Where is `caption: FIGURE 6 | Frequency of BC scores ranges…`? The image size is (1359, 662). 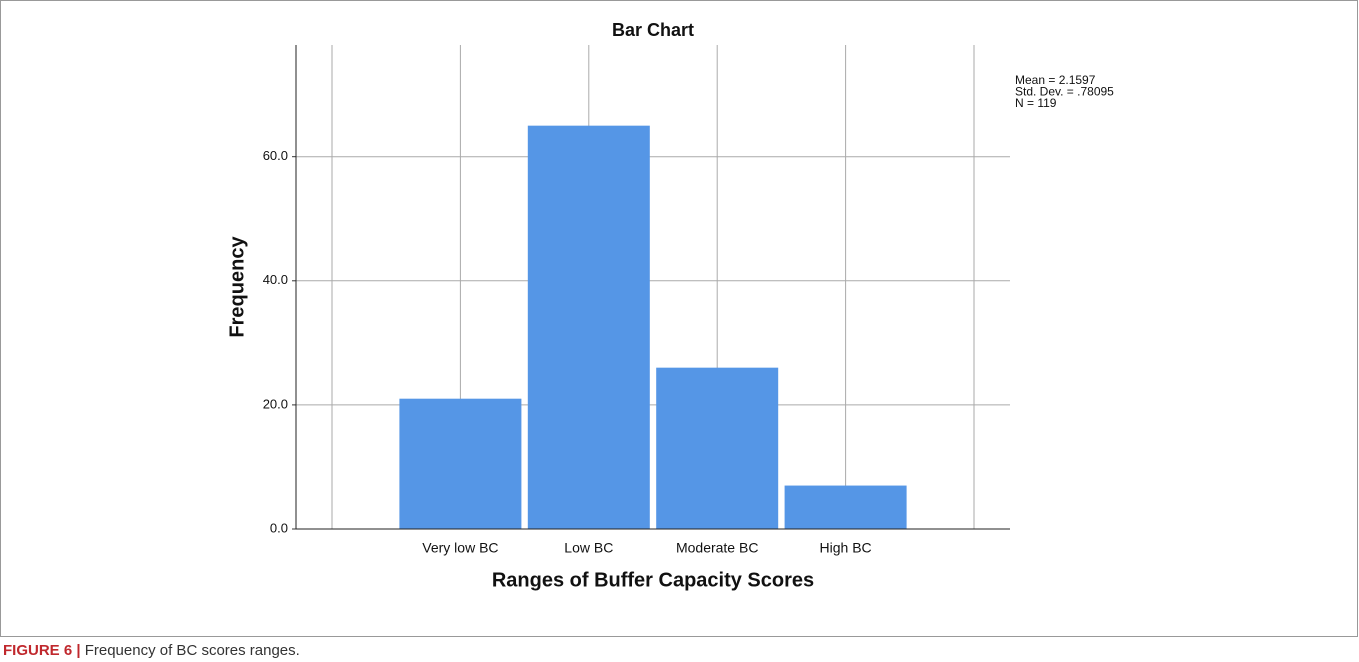 caption: FIGURE 6 | Frequency of BC scores ranges… is located at coordinates (151, 650).